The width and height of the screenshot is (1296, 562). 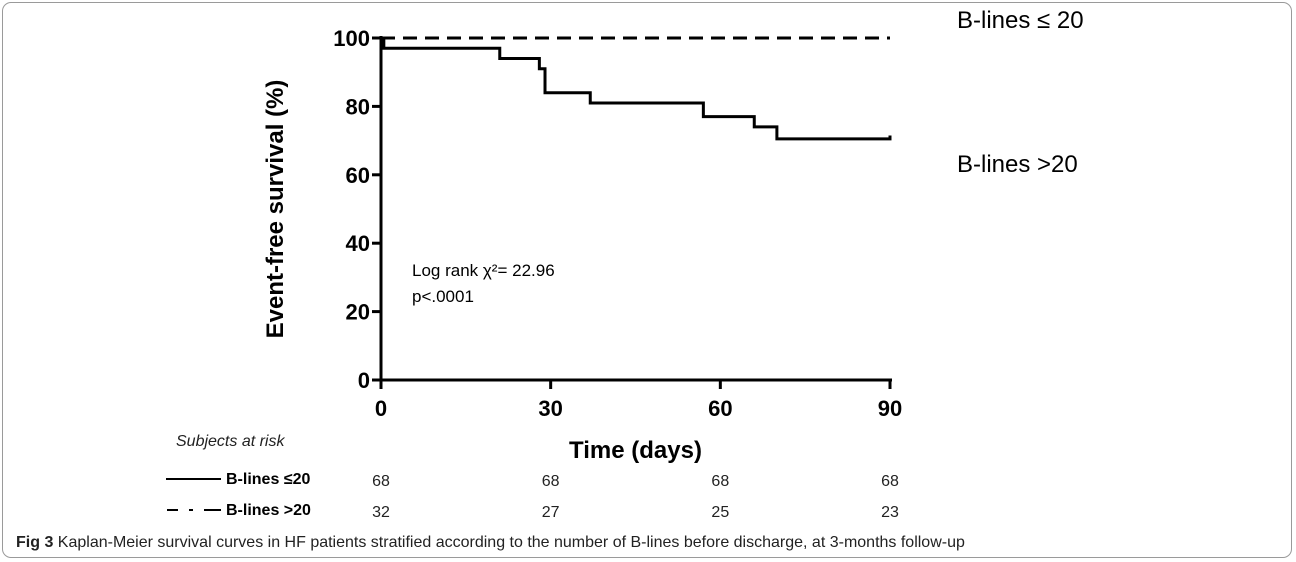 I want to click on y-tick-label: 80, so click(x=358, y=106).